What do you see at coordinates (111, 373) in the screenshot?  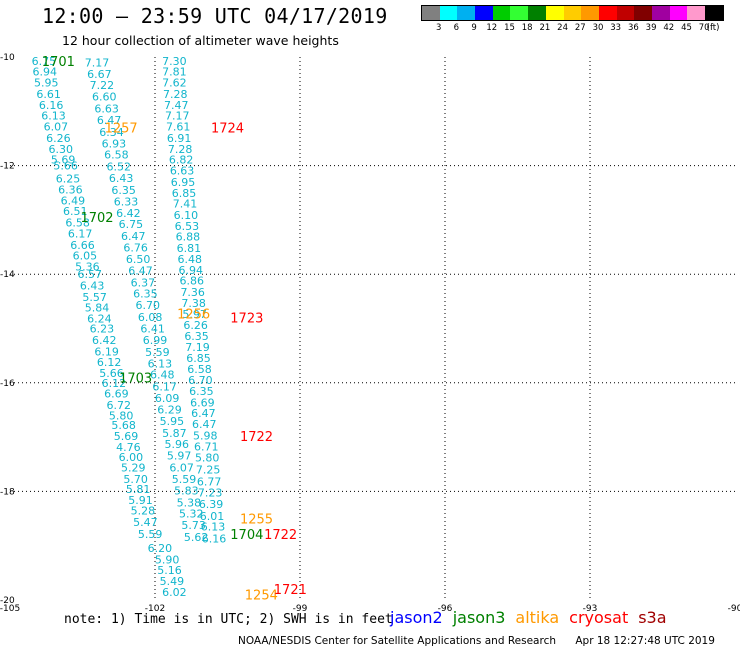 I see `swh-value: 5.66` at bounding box center [111, 373].